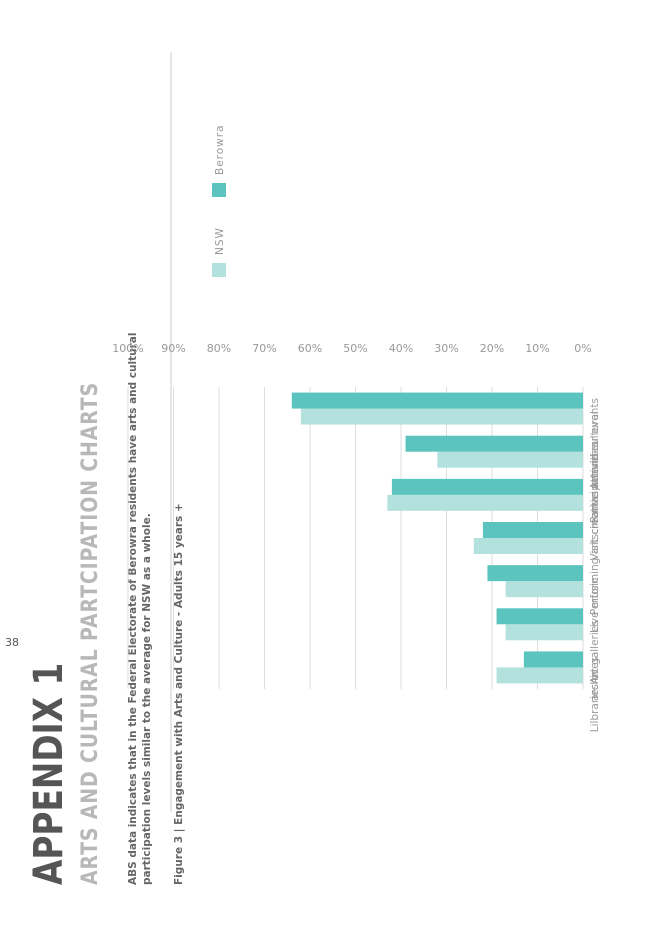 The width and height of the screenshot is (666, 942). I want to click on category-label: Participate in, so click(595, 488).